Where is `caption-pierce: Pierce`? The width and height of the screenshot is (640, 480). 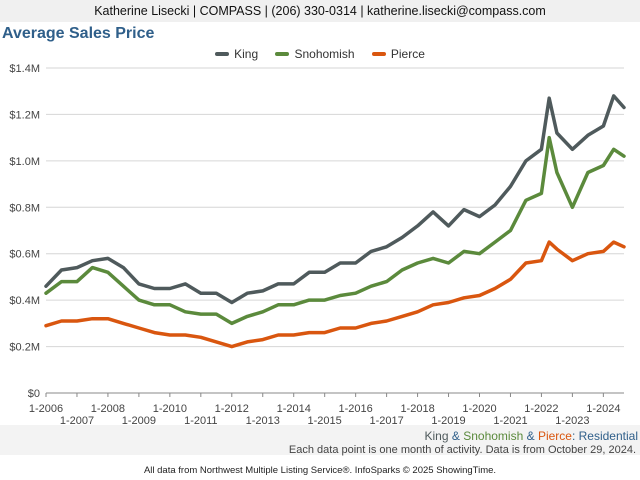
caption-pierce: Pierce is located at coordinates (554, 436).